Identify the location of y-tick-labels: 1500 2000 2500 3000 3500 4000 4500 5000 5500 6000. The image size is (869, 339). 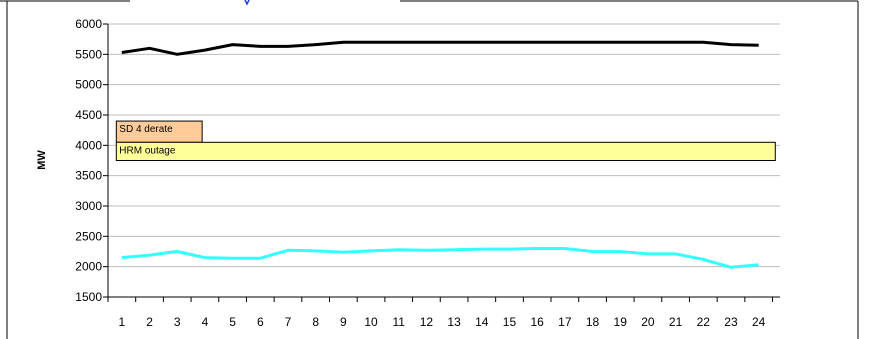
(88, 160).